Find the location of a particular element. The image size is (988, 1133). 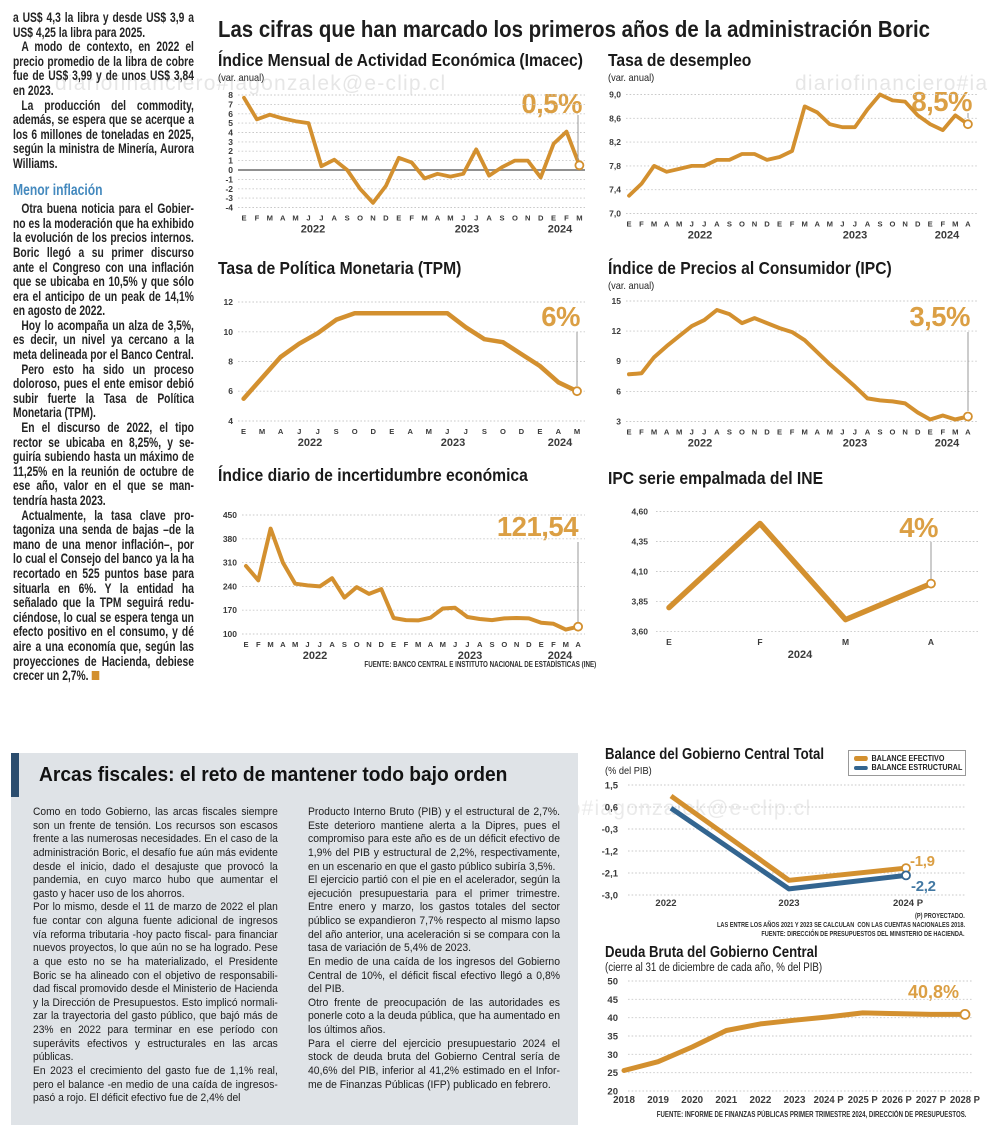

svg-text: 2019 is located at coordinates (658, 1100).